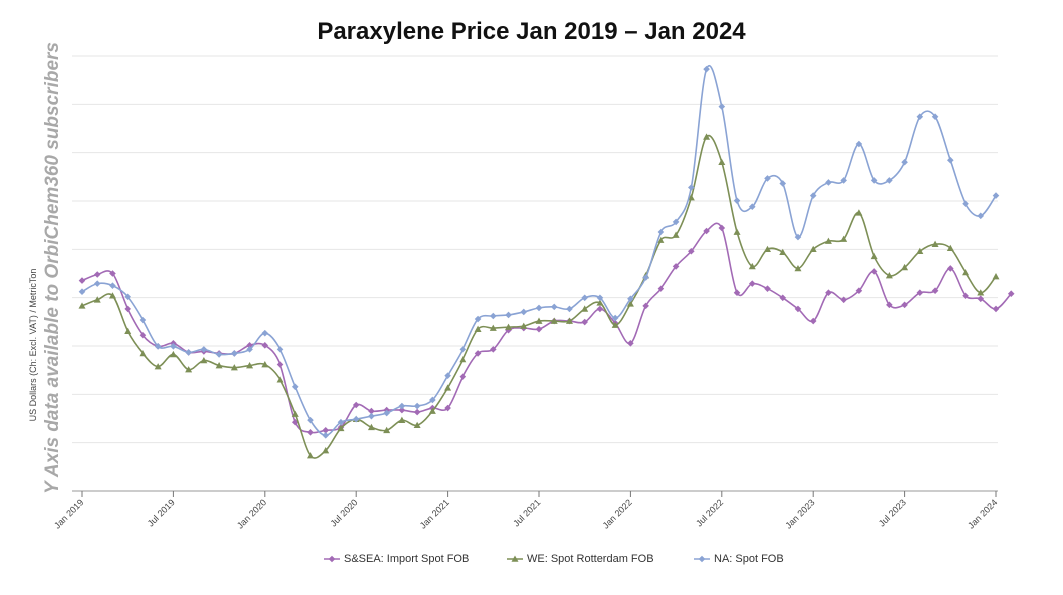  Describe the element at coordinates (407, 559) in the screenshot. I see `legend-label: S&SEA: Import Spot FOB` at that location.